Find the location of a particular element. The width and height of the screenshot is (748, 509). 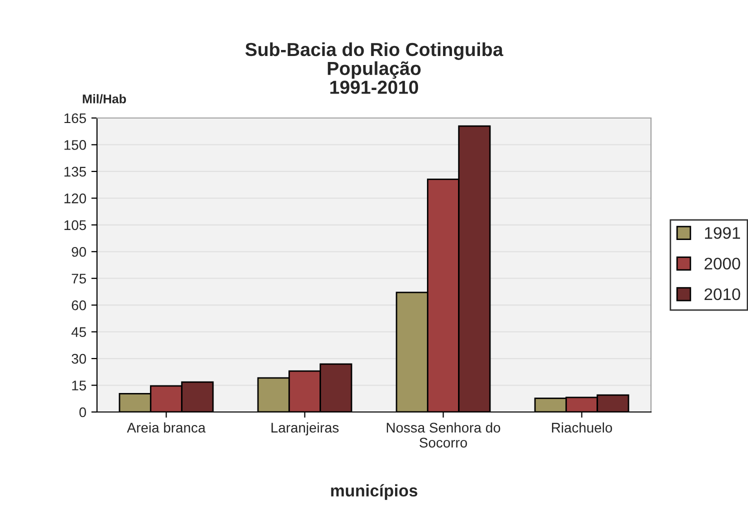

chart-title: Sub-Bacia do Rio Cotinguiba População 1991-2010 is located at coordinates (374, 68).